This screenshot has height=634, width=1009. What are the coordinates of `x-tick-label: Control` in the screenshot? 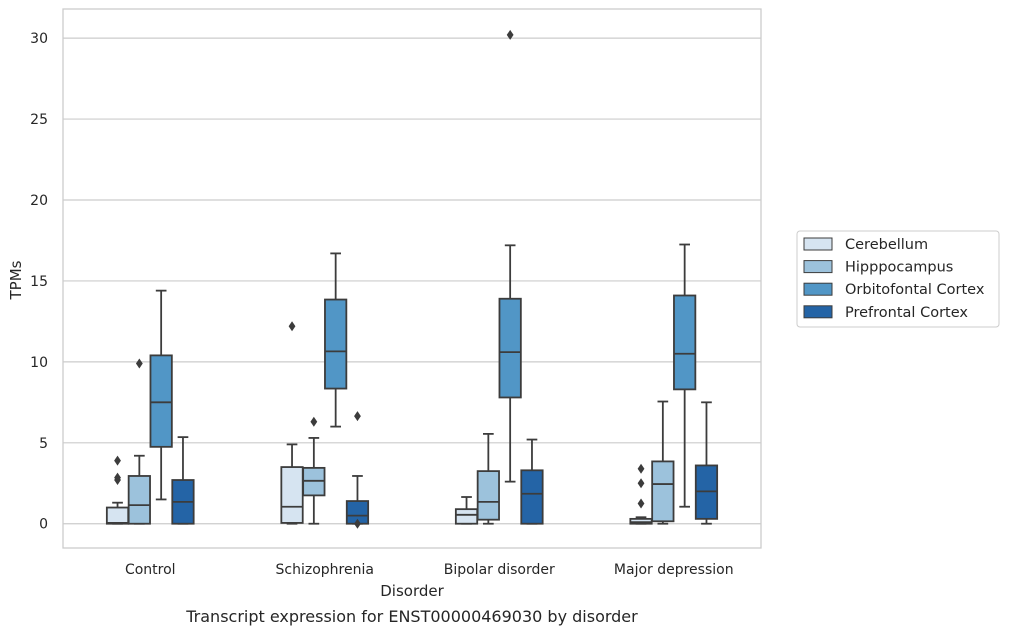 It's located at (150, 570).